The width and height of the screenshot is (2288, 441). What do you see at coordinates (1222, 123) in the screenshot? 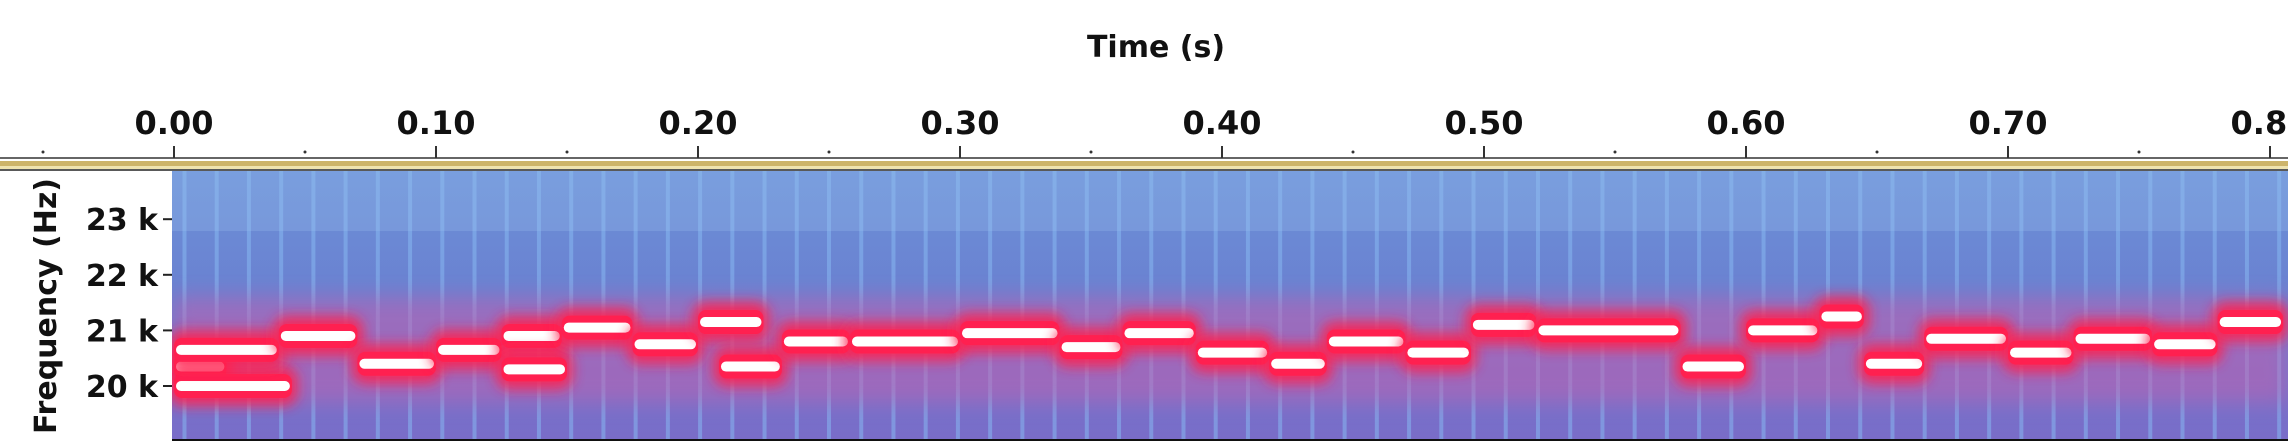
I see `x-tick-label: 0.40` at bounding box center [1222, 123].